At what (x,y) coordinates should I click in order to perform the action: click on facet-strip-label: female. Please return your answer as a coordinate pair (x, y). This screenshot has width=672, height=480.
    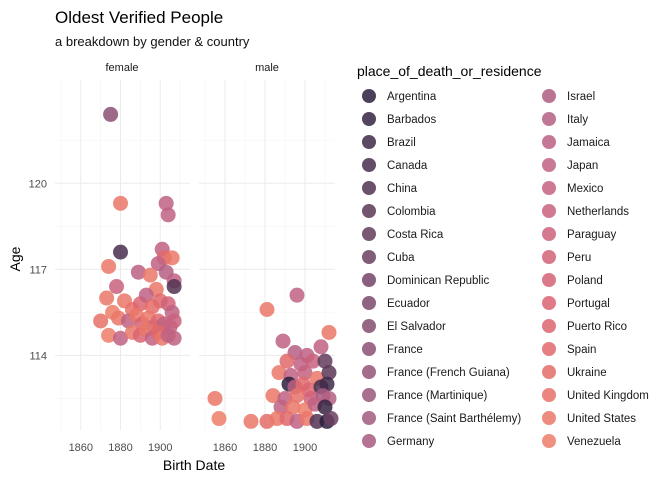
    Looking at the image, I should click on (121, 68).